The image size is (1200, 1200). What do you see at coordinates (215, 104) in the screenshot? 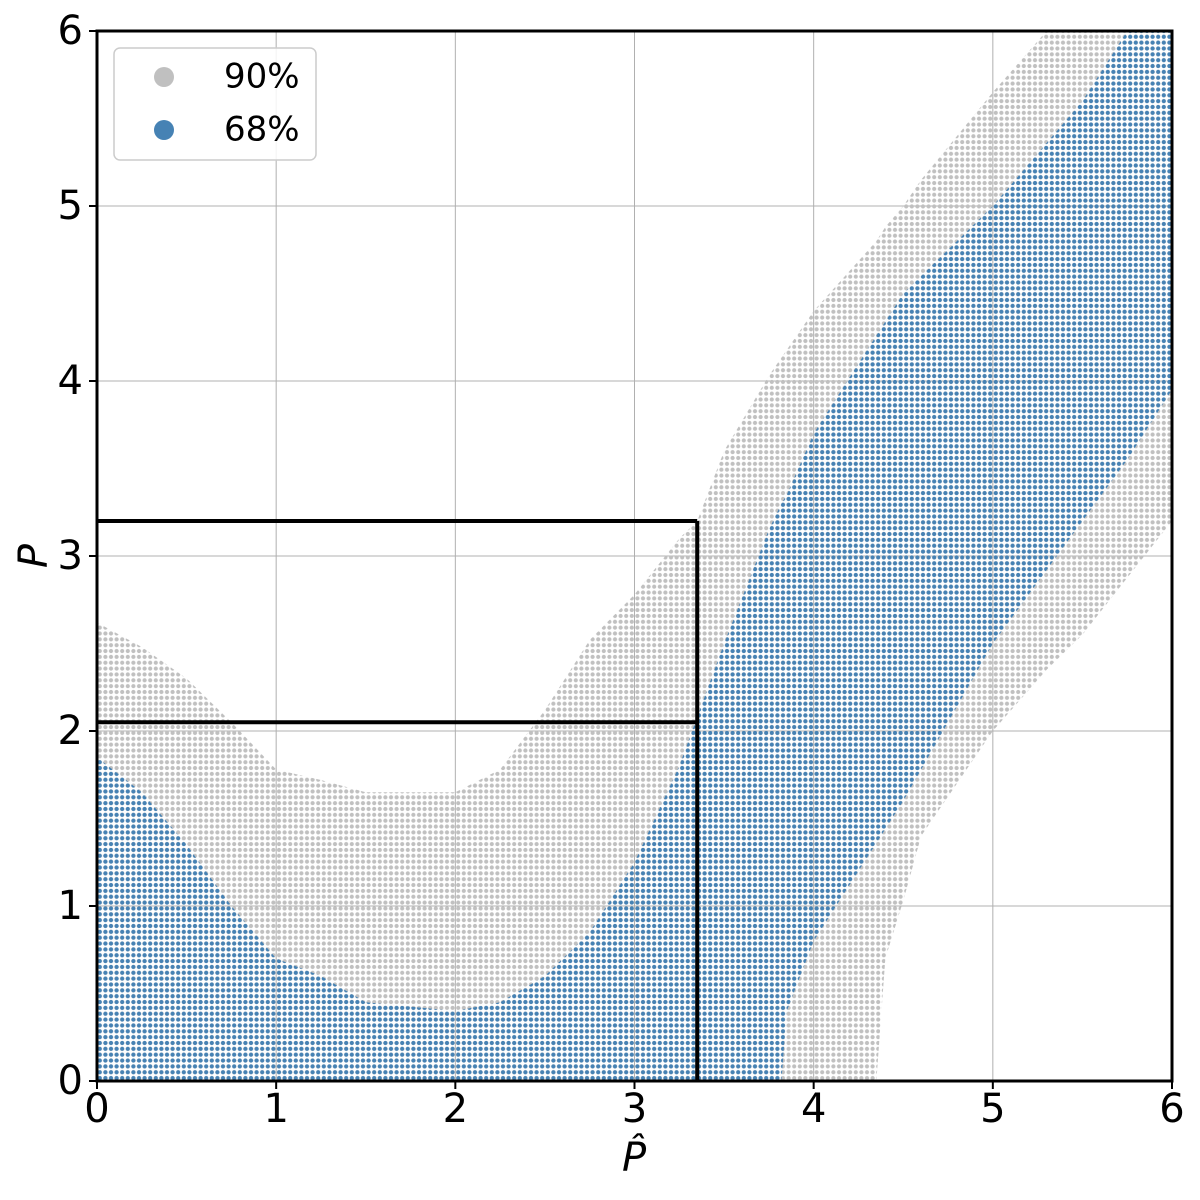
I see `legend: 90%68%` at bounding box center [215, 104].